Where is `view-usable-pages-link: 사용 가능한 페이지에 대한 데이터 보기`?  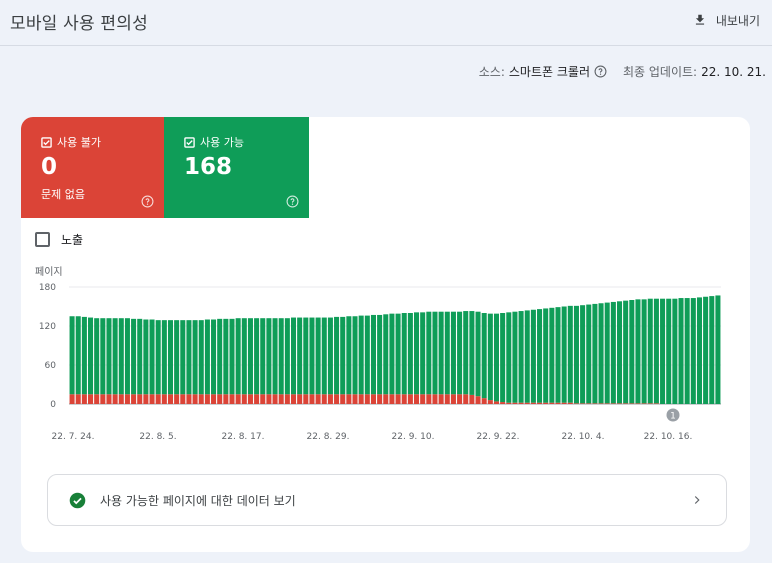
view-usable-pages-link: 사용 가능한 페이지에 대한 데이터 보기 is located at coordinates (387, 500).